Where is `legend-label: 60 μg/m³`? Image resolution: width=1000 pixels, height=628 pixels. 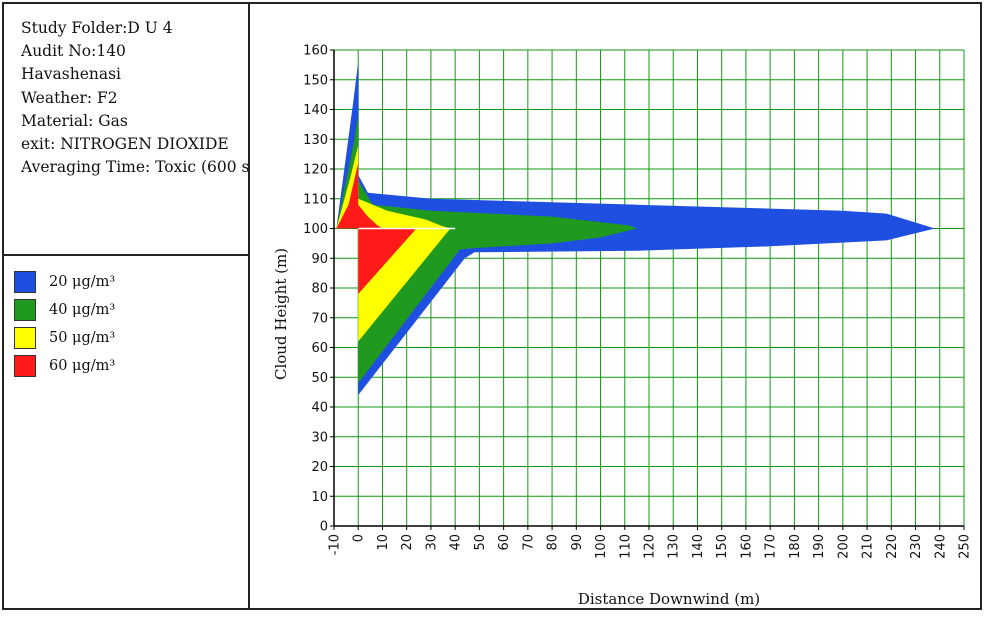 legend-label: 60 μg/m³ is located at coordinates (82, 366).